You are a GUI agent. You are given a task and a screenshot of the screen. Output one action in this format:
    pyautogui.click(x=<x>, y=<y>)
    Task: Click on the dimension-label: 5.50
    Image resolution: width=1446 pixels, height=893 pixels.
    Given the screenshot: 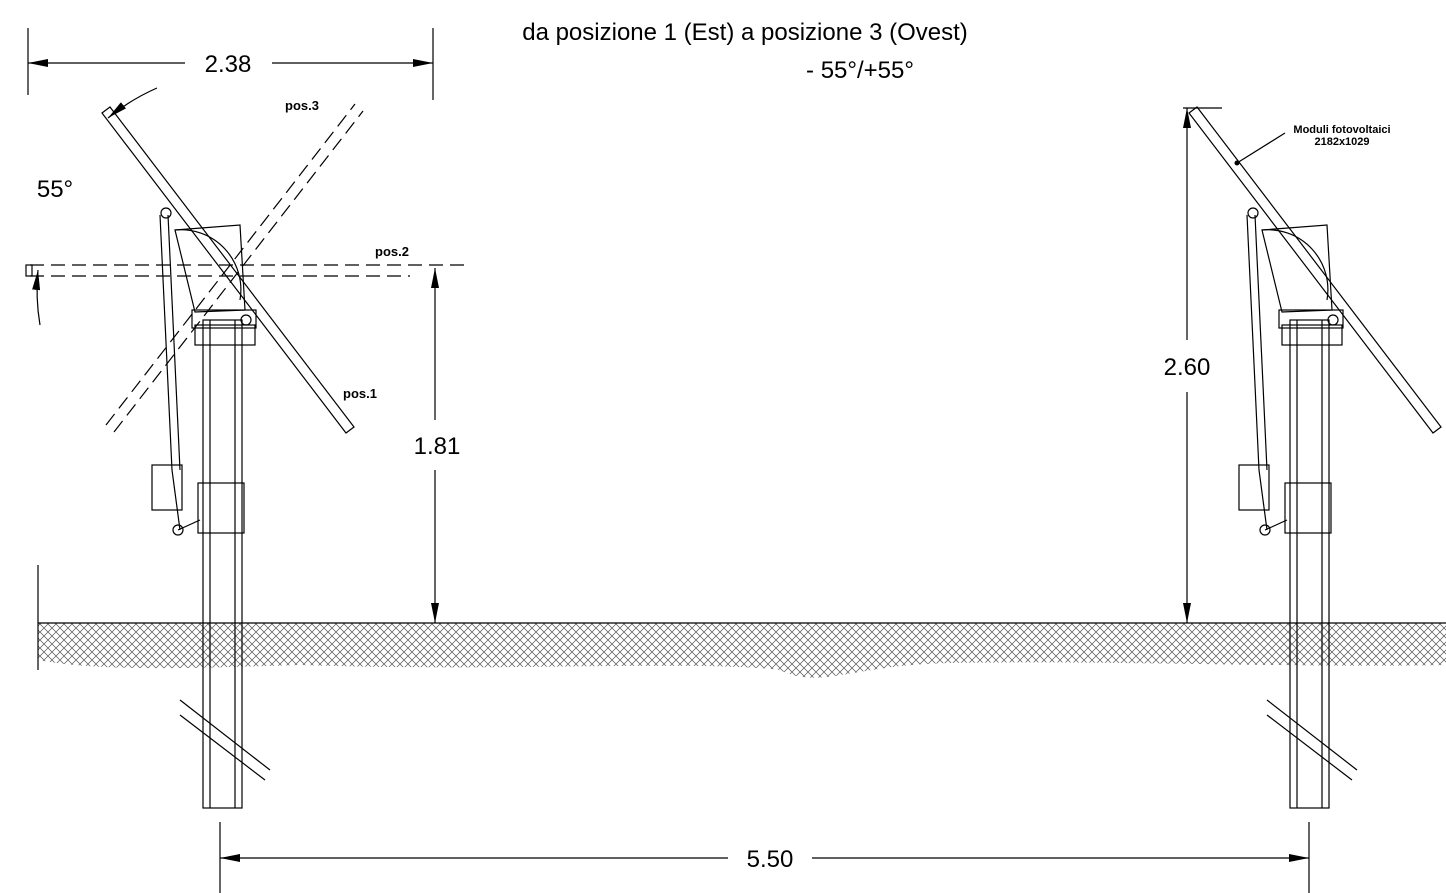 What is the action you would take?
    pyautogui.click(x=770, y=859)
    